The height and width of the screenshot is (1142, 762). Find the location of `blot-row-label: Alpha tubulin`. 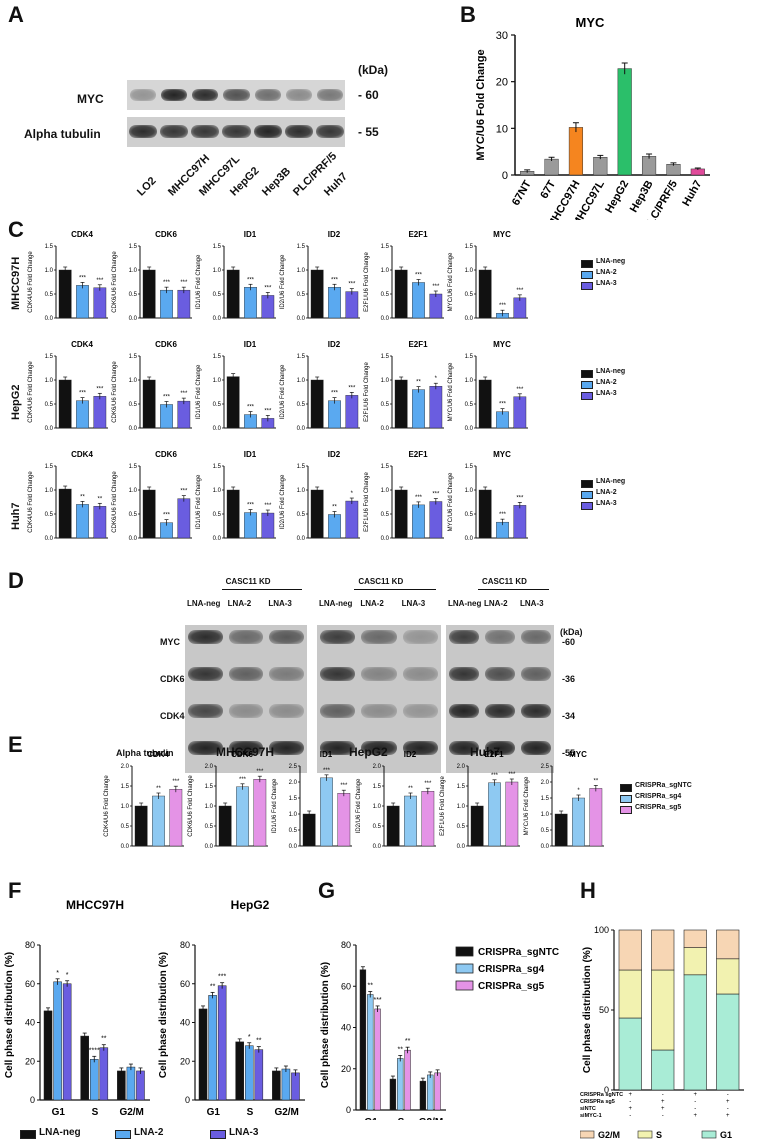

blot-row-label: Alpha tubulin is located at coordinates (145, 753).